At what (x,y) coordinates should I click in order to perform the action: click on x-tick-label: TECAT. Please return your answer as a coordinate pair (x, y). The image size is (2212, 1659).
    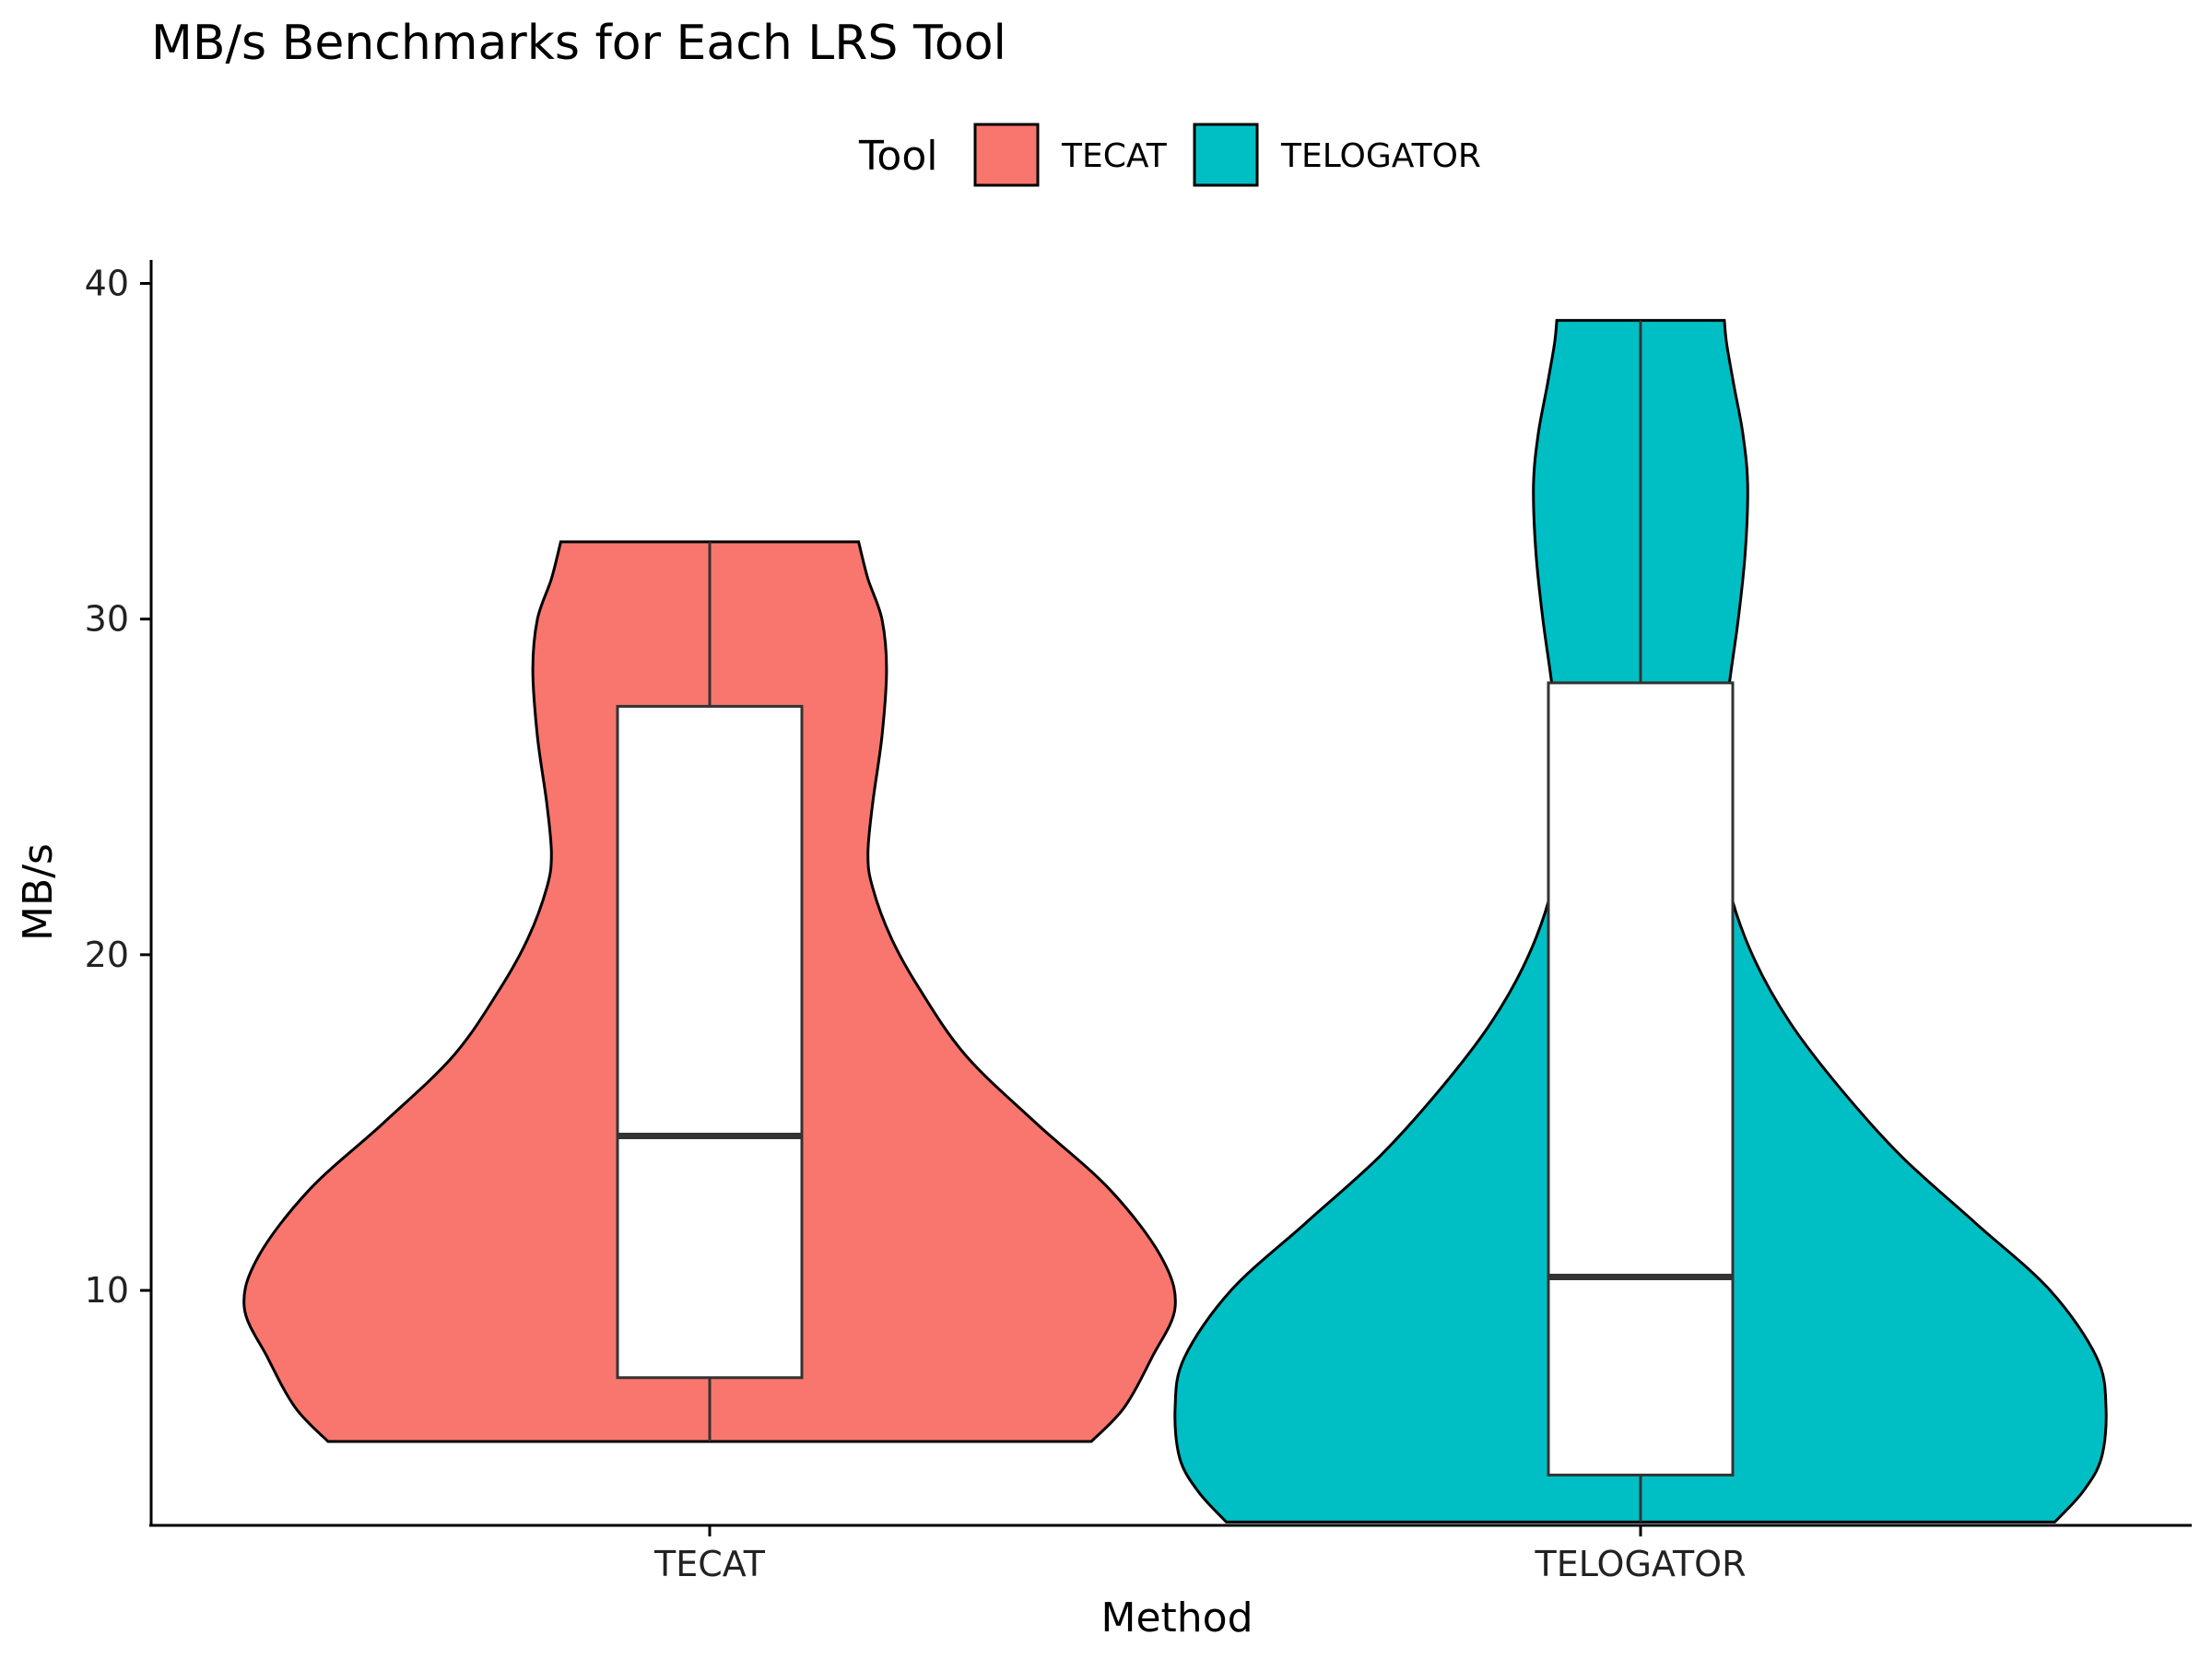
    Looking at the image, I should click on (709, 1564).